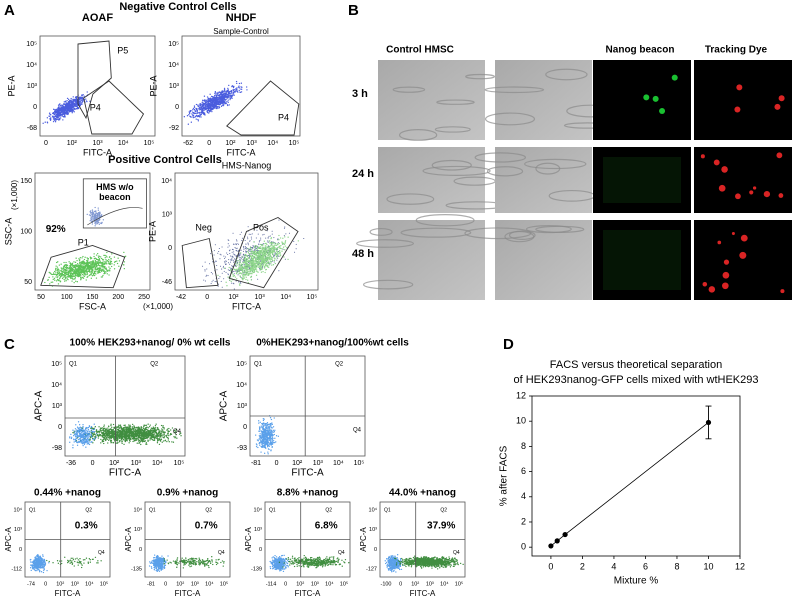 The width and height of the screenshot is (795, 601). I want to click on y-tick-label: 10⁴, so click(373, 509).